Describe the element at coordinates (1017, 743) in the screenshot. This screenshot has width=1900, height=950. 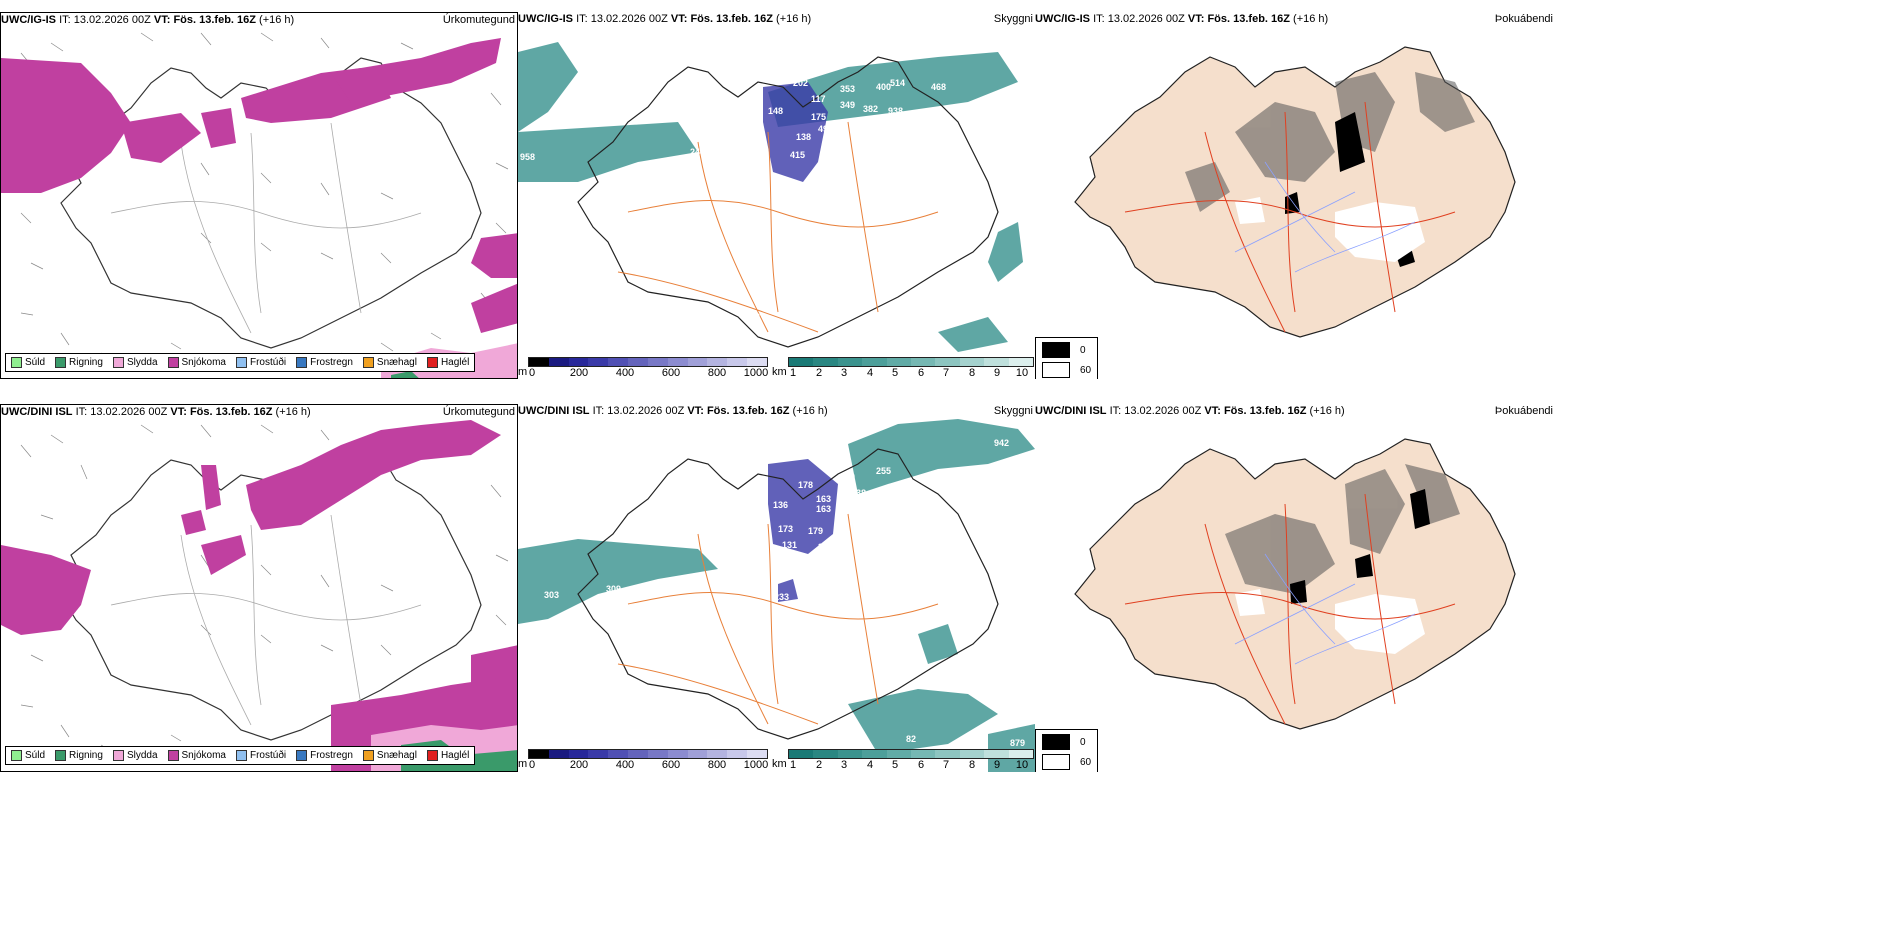
I see `vis-label: 879` at that location.